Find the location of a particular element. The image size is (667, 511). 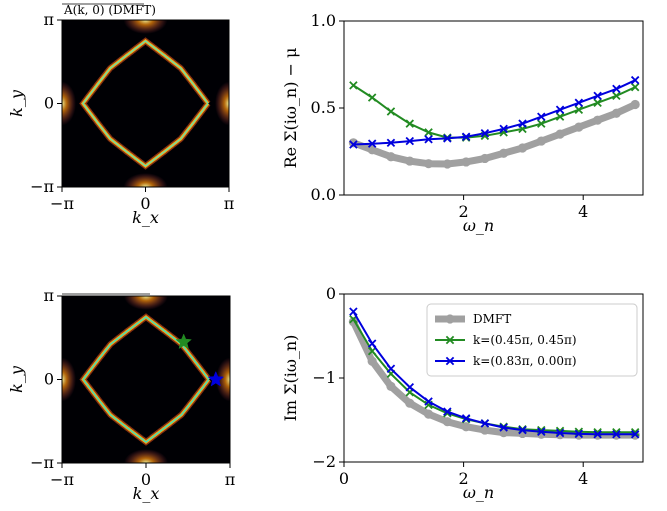

x-axis-label: ω_n is located at coordinates (478, 492).